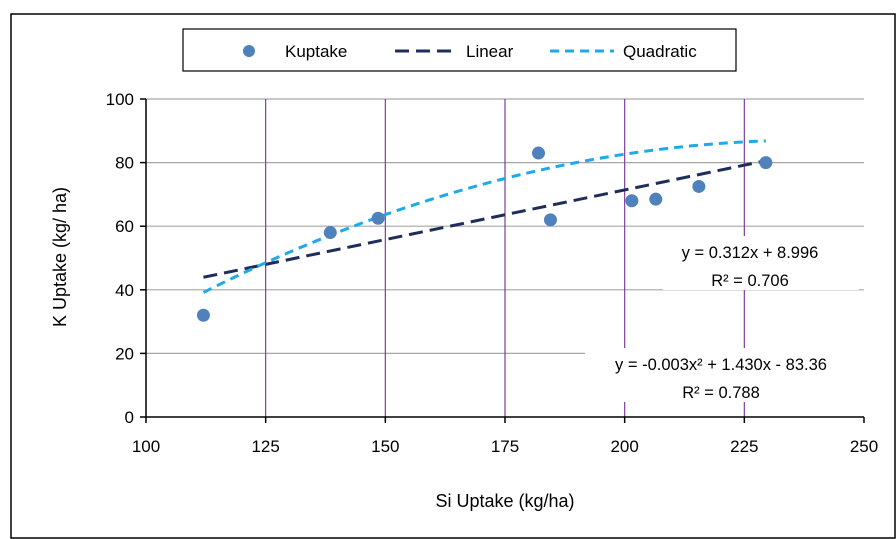 Image resolution: width=896 pixels, height=539 pixels. Describe the element at coordinates (624, 446) in the screenshot. I see `x-tick-label-200: 200` at that location.